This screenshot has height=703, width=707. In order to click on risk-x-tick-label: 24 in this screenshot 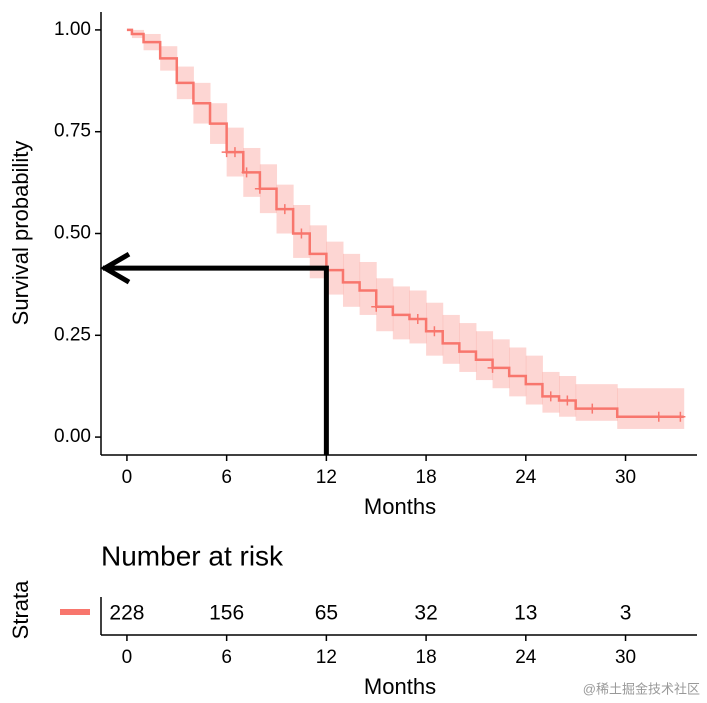, I will do `click(526, 657)`.